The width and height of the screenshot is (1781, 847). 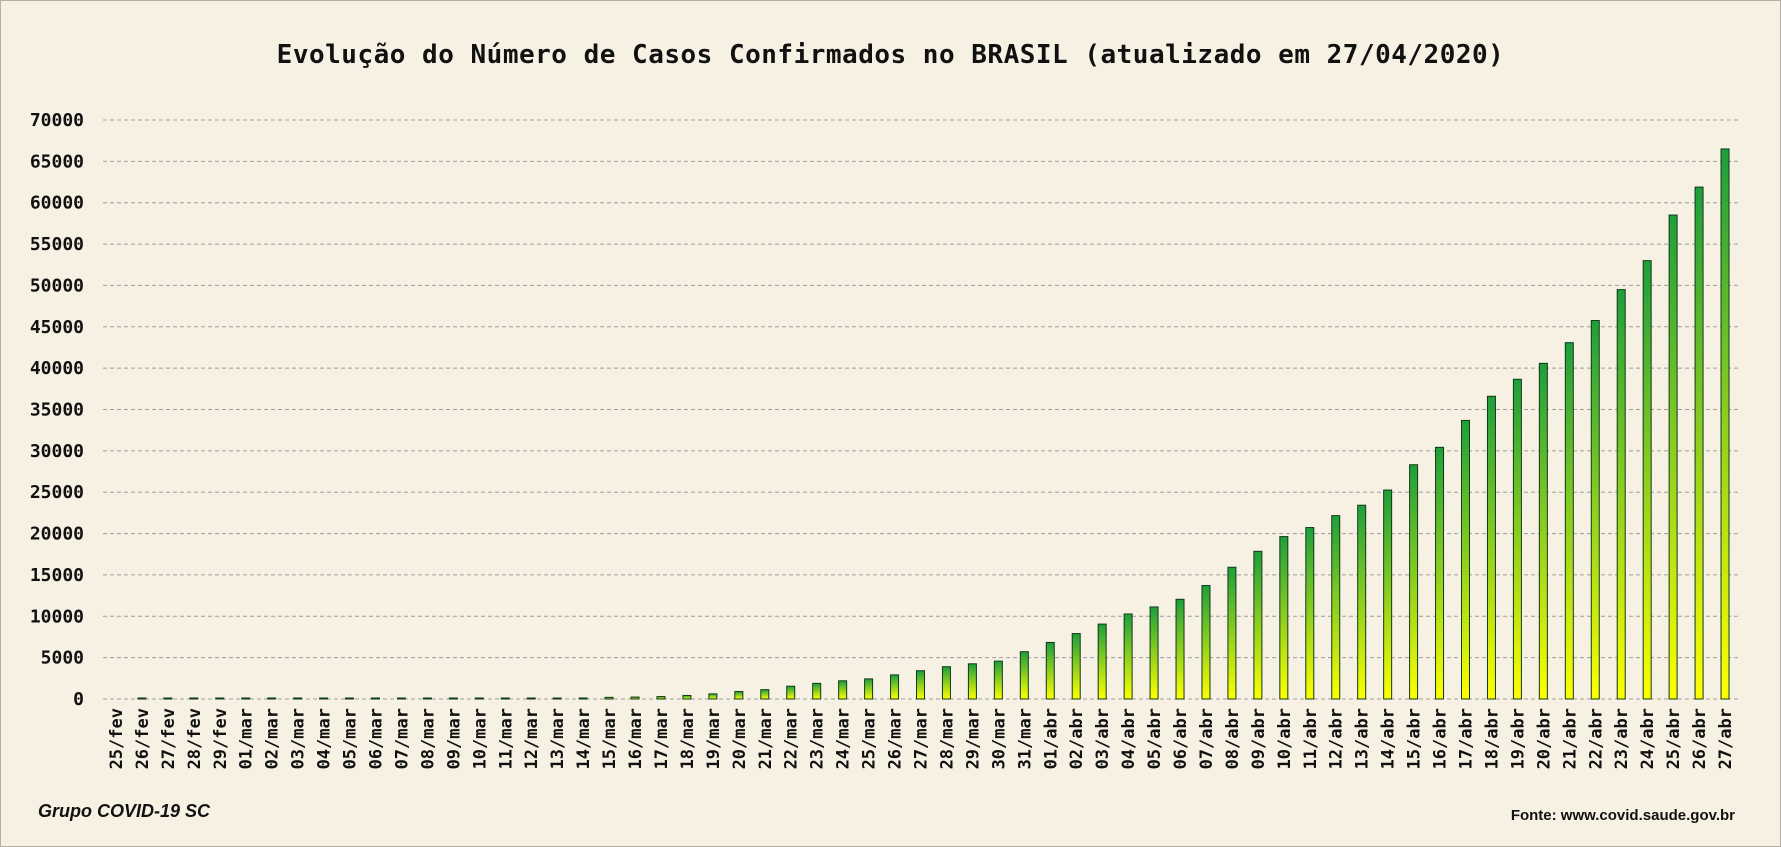 What do you see at coordinates (1726, 738) in the screenshot?
I see `x-tick-label: 27/abr` at bounding box center [1726, 738].